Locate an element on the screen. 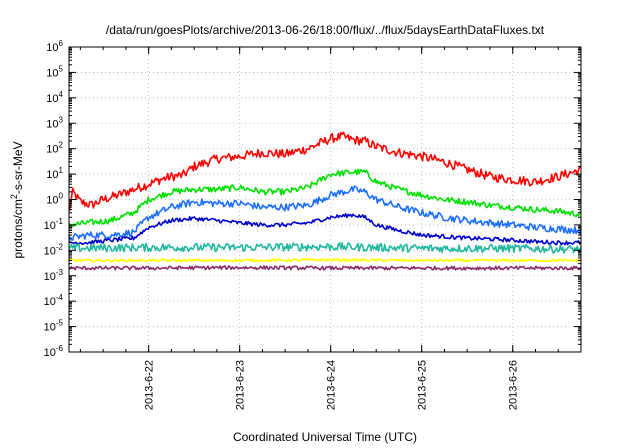  y-tick-label: 10⁻² is located at coordinates (54, 249).